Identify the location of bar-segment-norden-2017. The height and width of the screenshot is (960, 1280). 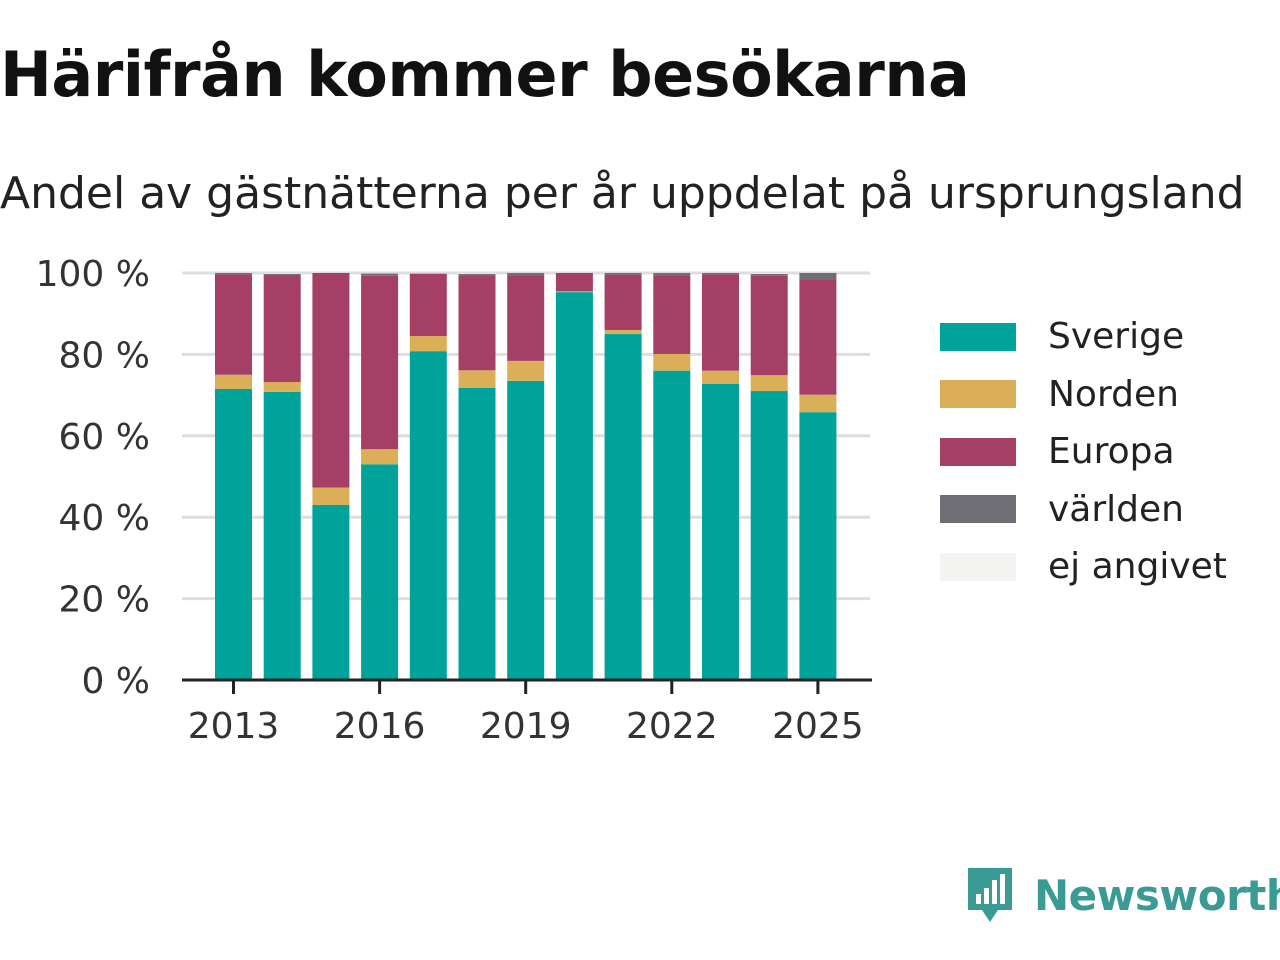
(428, 344).